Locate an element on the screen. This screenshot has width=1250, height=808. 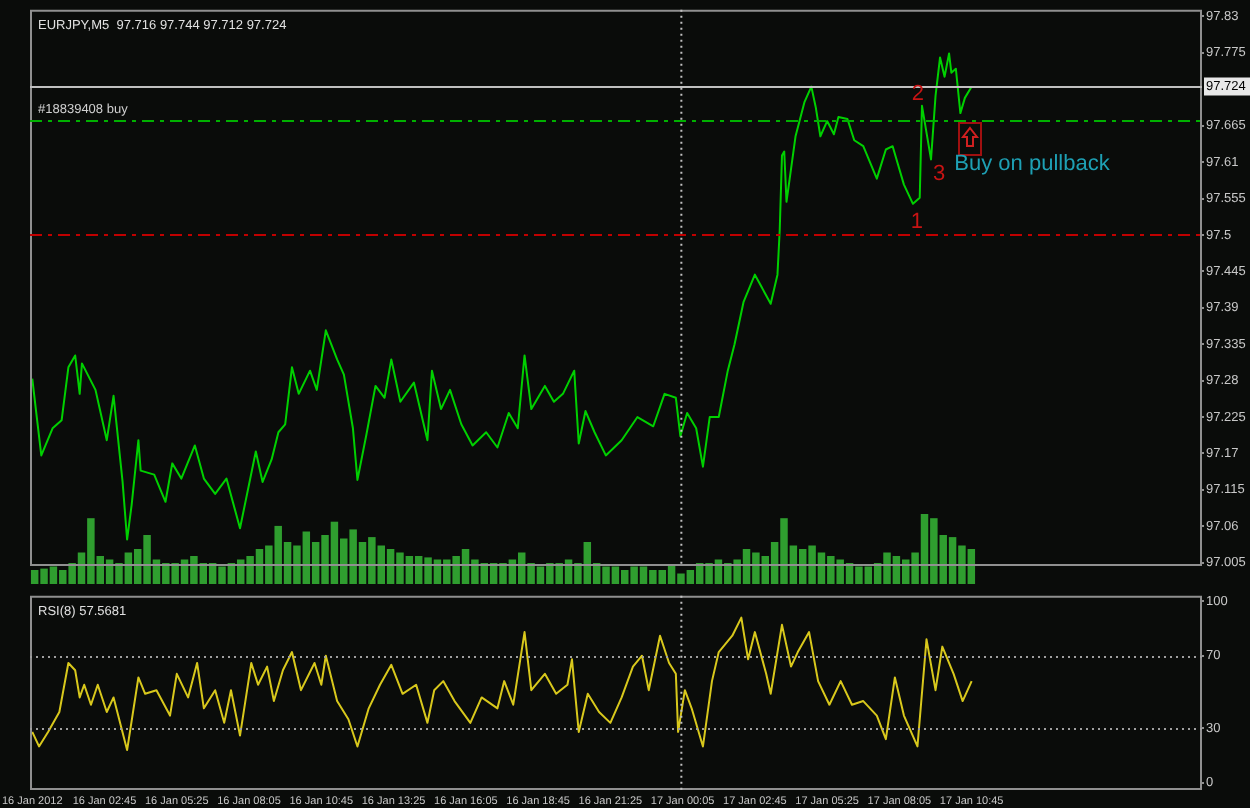
annotation: 1 is located at coordinates (917, 221).